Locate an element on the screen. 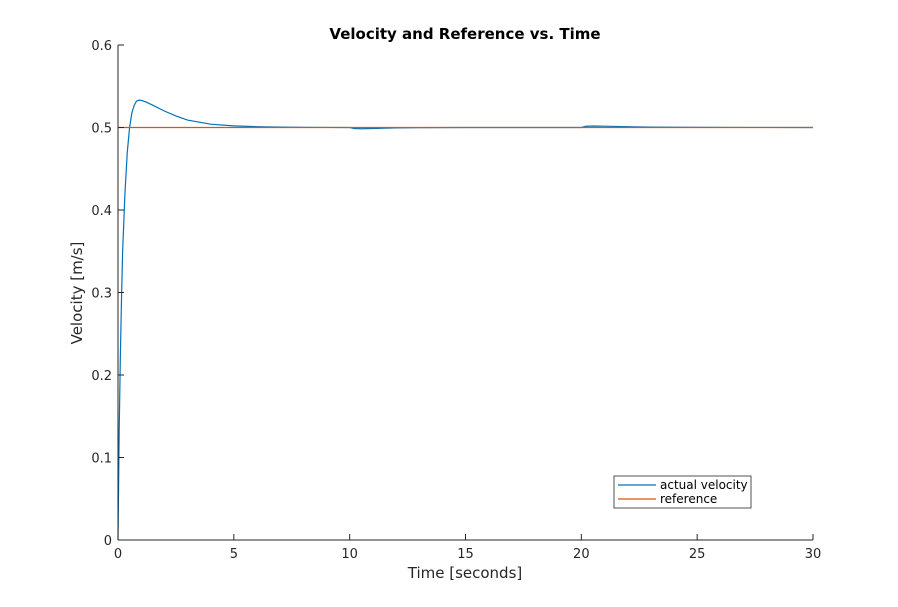 The width and height of the screenshot is (898, 607). y-tick-label: 0.5 is located at coordinates (101, 129).